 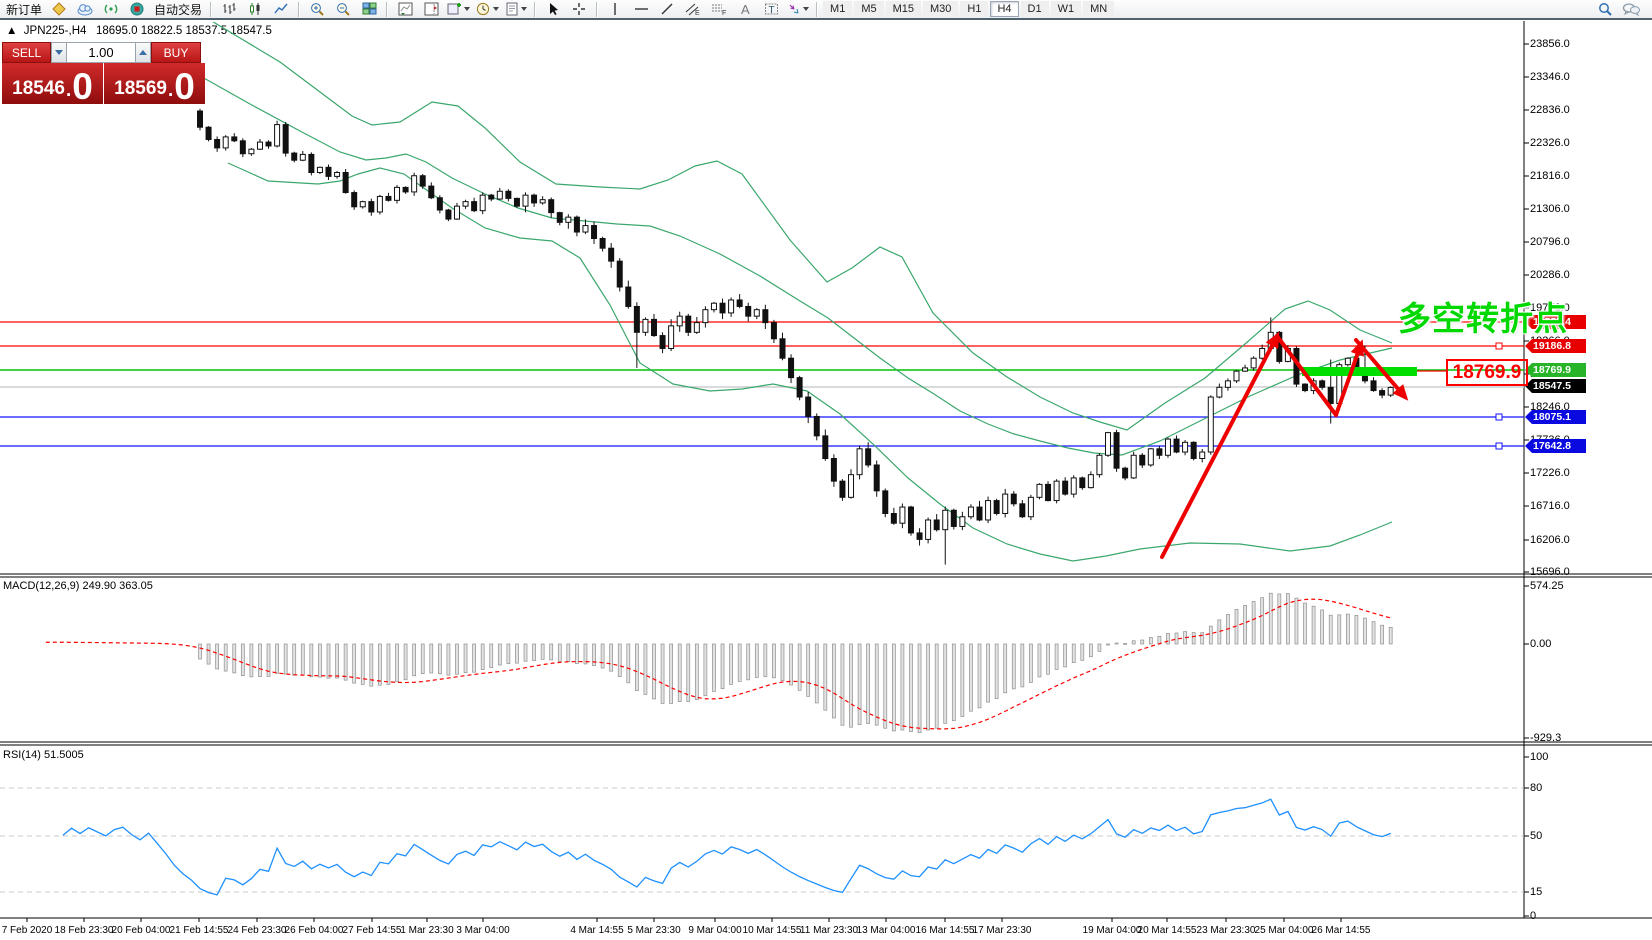 I want to click on axis-tick-label: 19776.0, so click(x=1550, y=308).